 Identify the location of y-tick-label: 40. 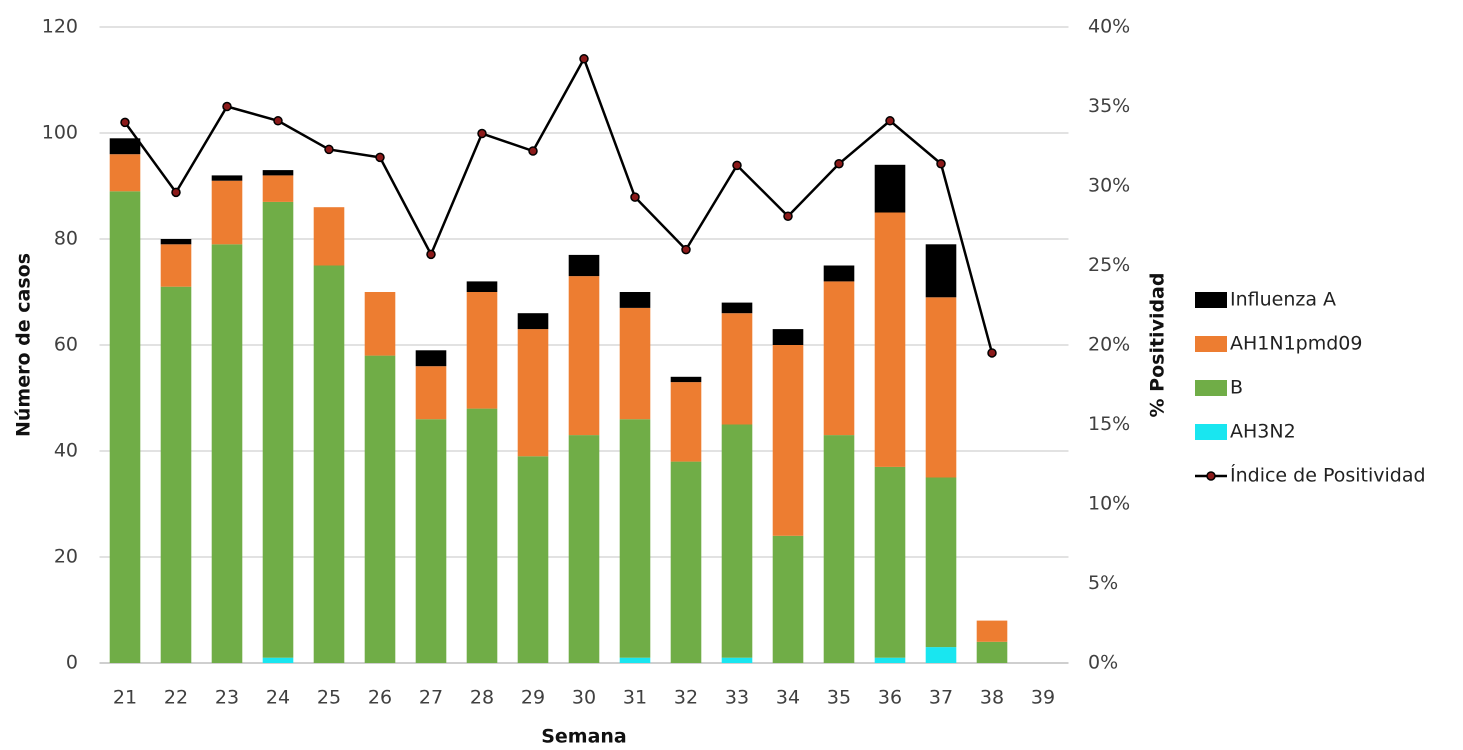
(66, 451).